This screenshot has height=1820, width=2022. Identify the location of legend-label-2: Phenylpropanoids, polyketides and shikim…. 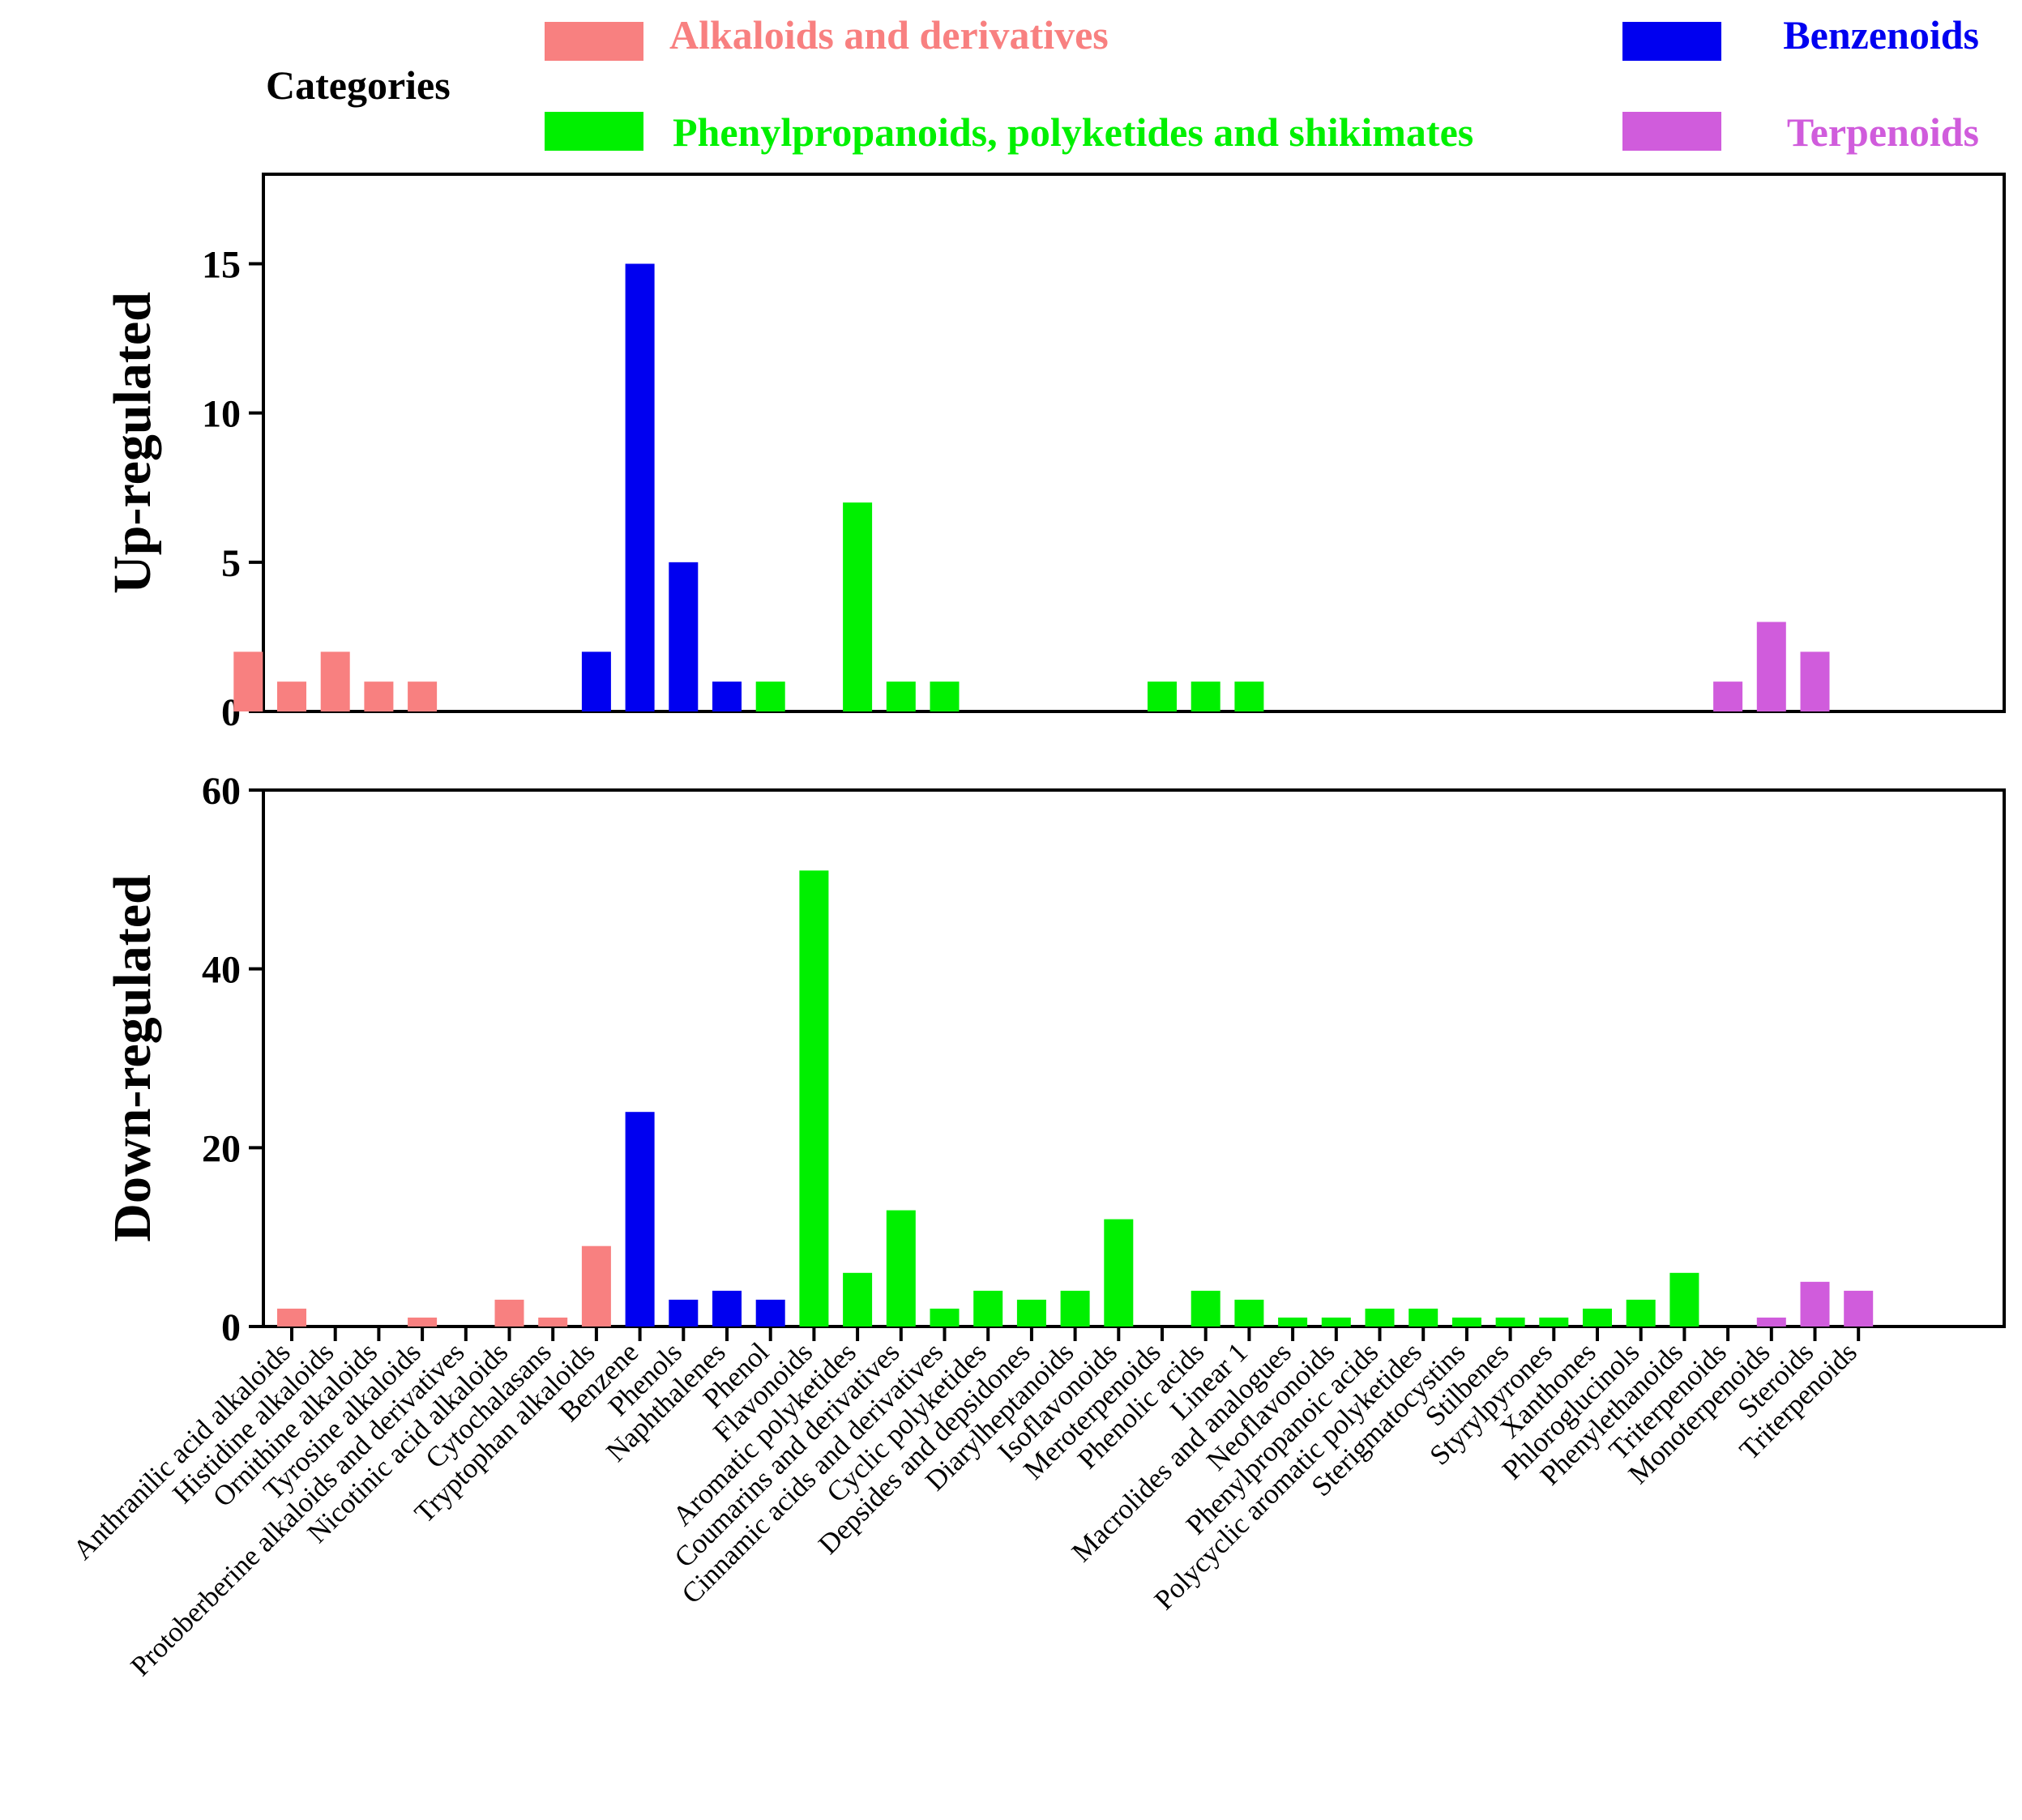
(1073, 132).